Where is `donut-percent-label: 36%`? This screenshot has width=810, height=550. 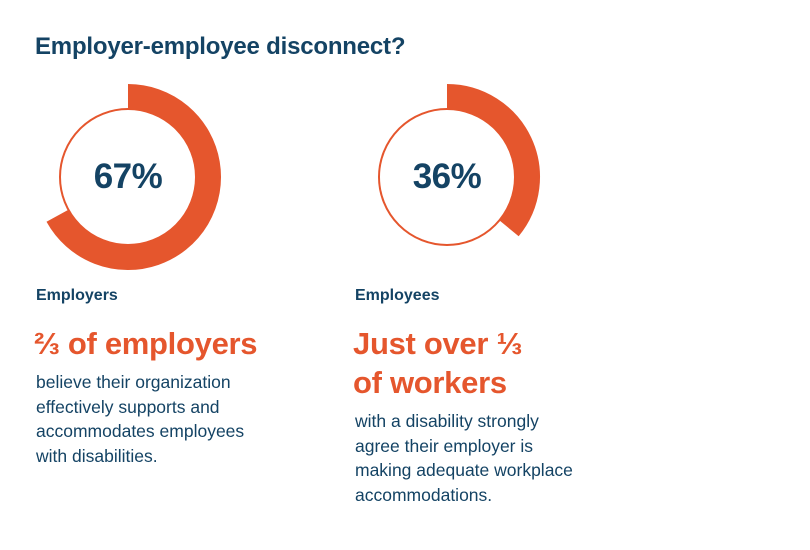
donut-percent-label: 36% is located at coordinates (447, 176).